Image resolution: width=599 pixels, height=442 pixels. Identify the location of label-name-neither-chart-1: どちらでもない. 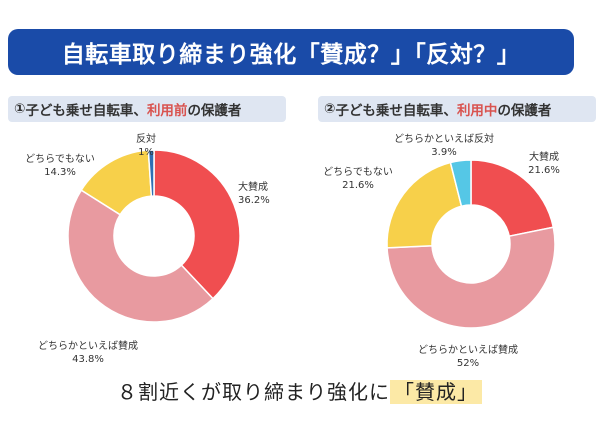
(60, 159).